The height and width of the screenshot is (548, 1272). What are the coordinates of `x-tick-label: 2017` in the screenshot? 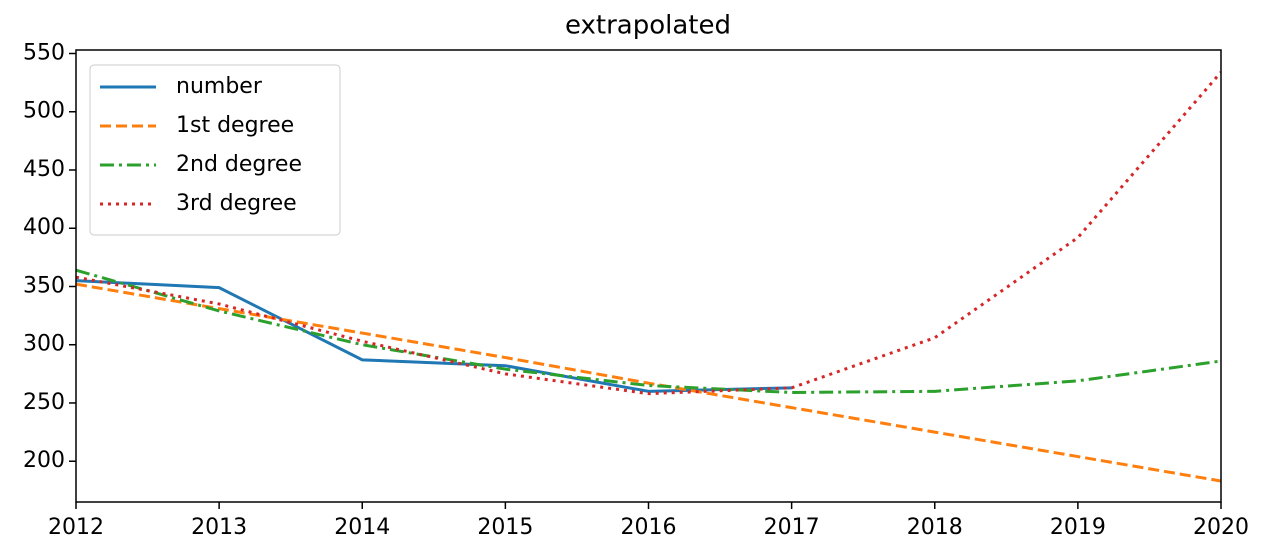 It's located at (792, 527).